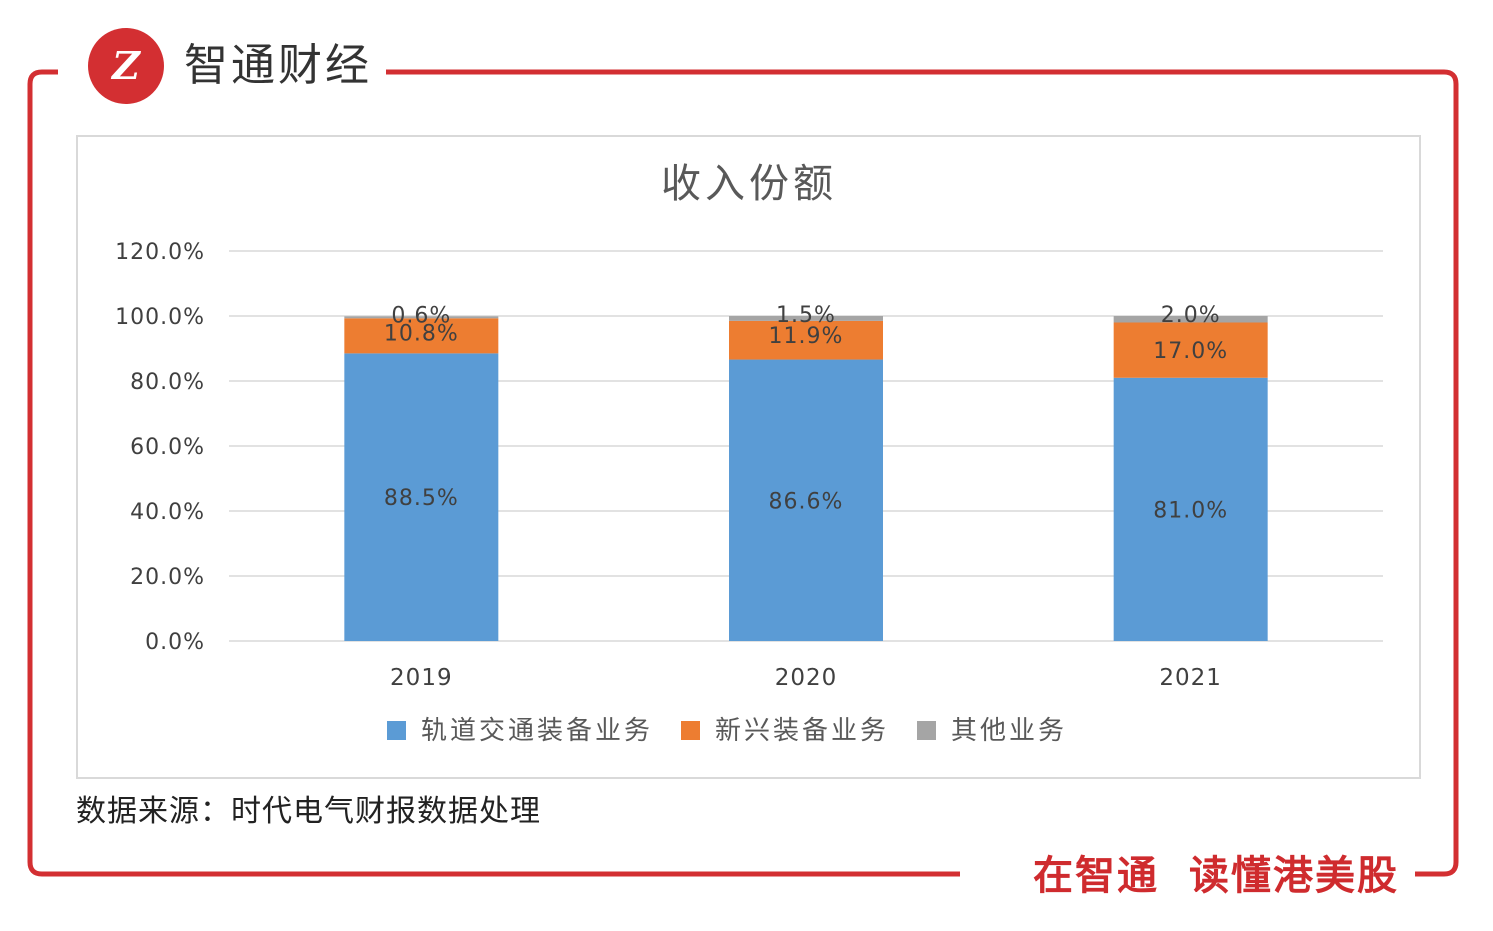 Image resolution: width=1493 pixels, height=931 pixels. I want to click on y-tick-label: 120.0%, so click(160, 252).